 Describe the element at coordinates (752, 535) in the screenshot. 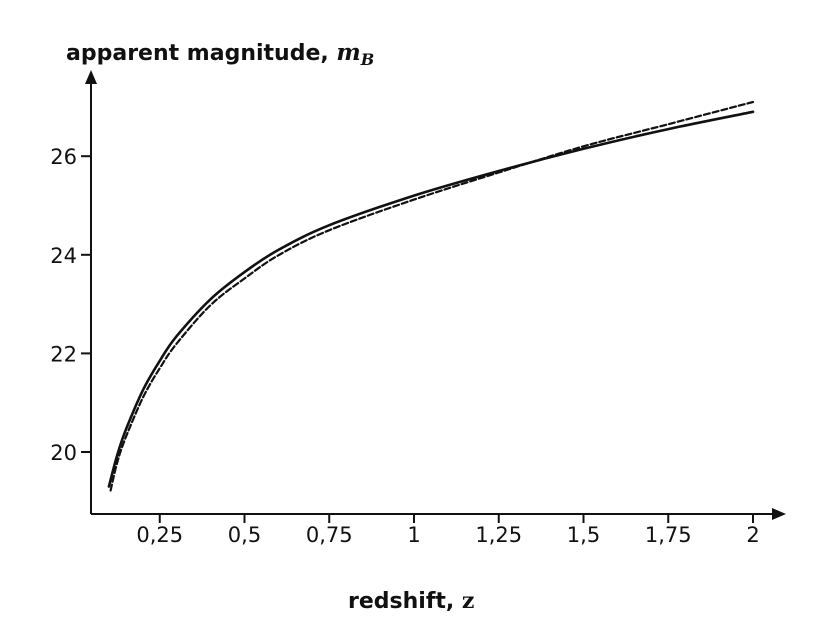

I see `x-tick-label: 2` at that location.